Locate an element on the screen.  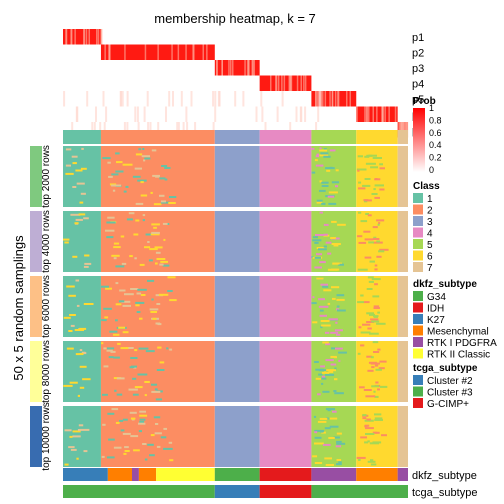
consensus-class-bar is located at coordinates (235, 137).